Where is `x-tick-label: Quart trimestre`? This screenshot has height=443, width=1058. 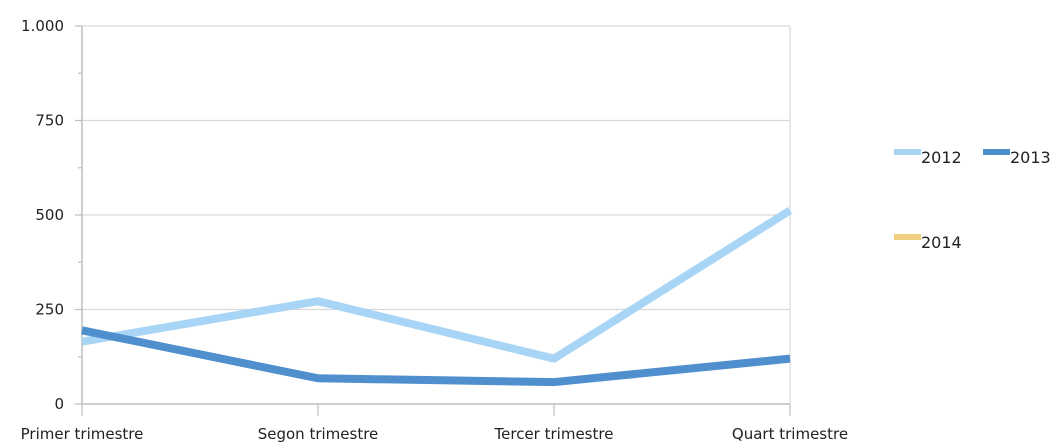
x-tick-label: Quart trimestre is located at coordinates (790, 434).